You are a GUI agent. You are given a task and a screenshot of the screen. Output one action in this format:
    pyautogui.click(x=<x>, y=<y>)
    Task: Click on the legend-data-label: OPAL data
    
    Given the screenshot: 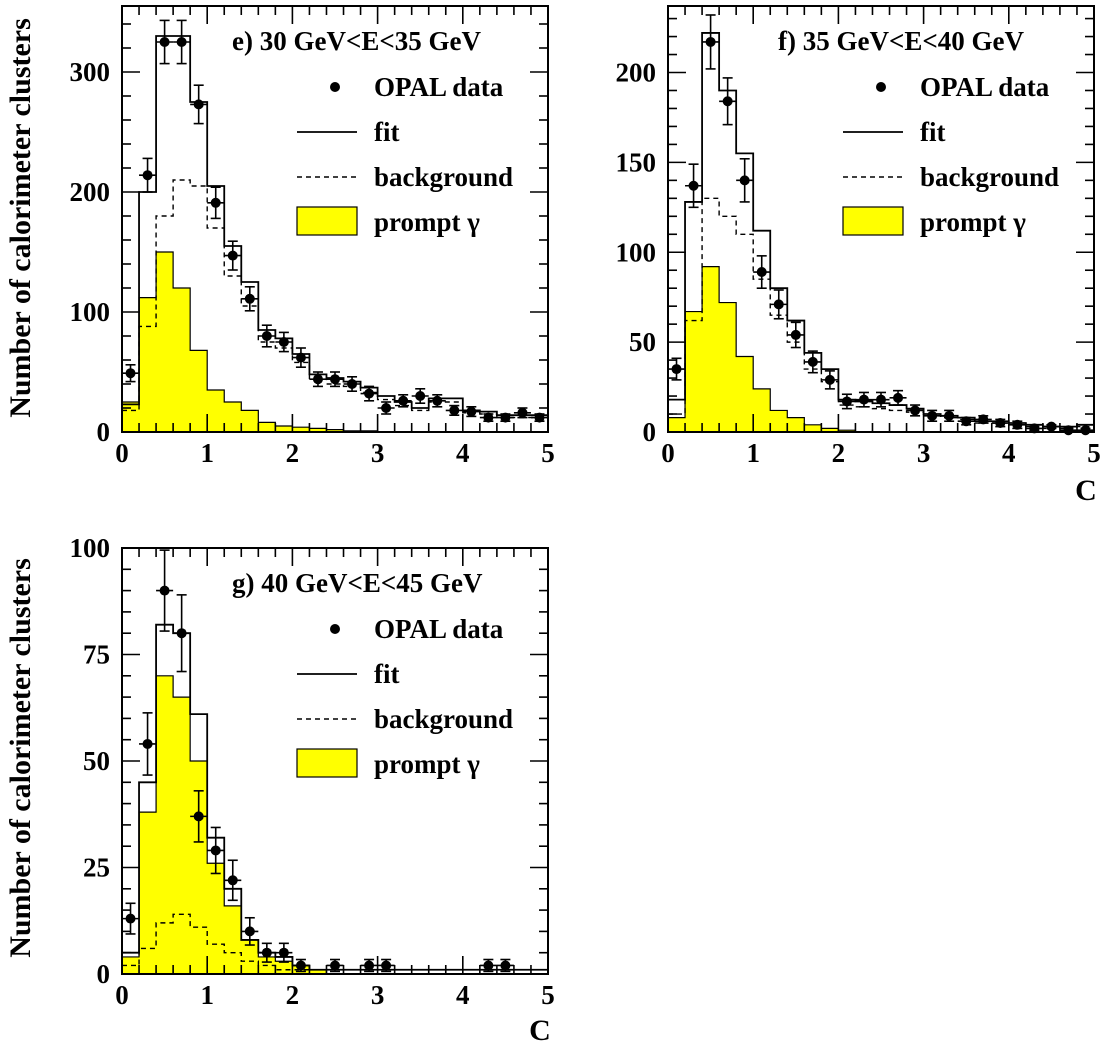 What is the action you would take?
    pyautogui.click(x=439, y=629)
    